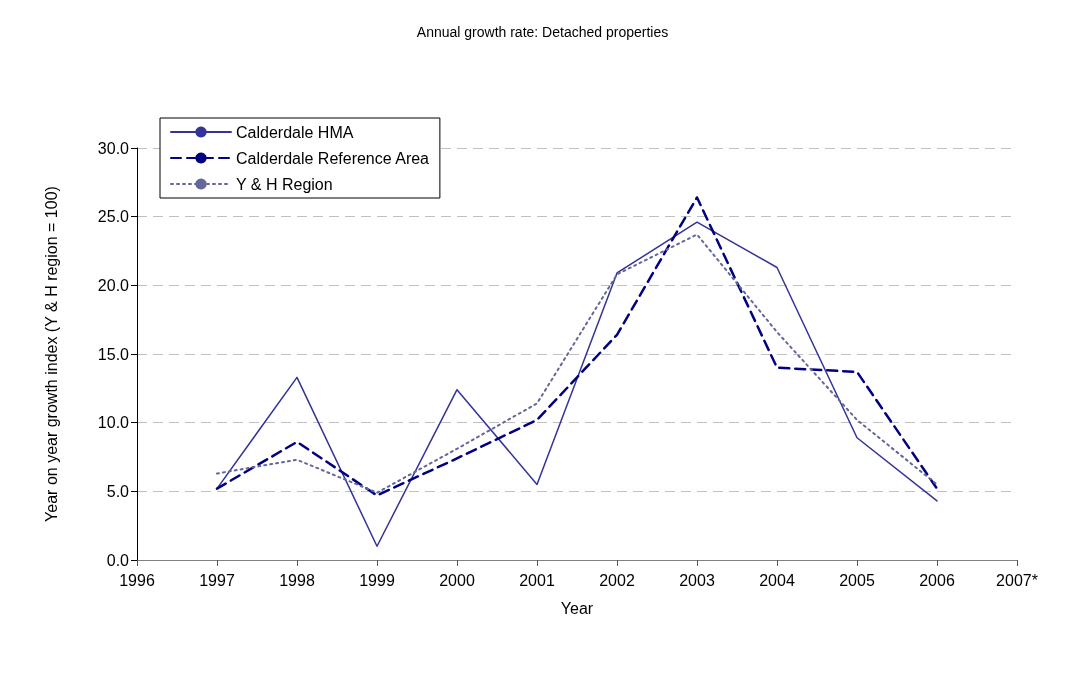 The image size is (1085, 693). Describe the element at coordinates (113, 217) in the screenshot. I see `y-tick-label: 25.0` at that location.